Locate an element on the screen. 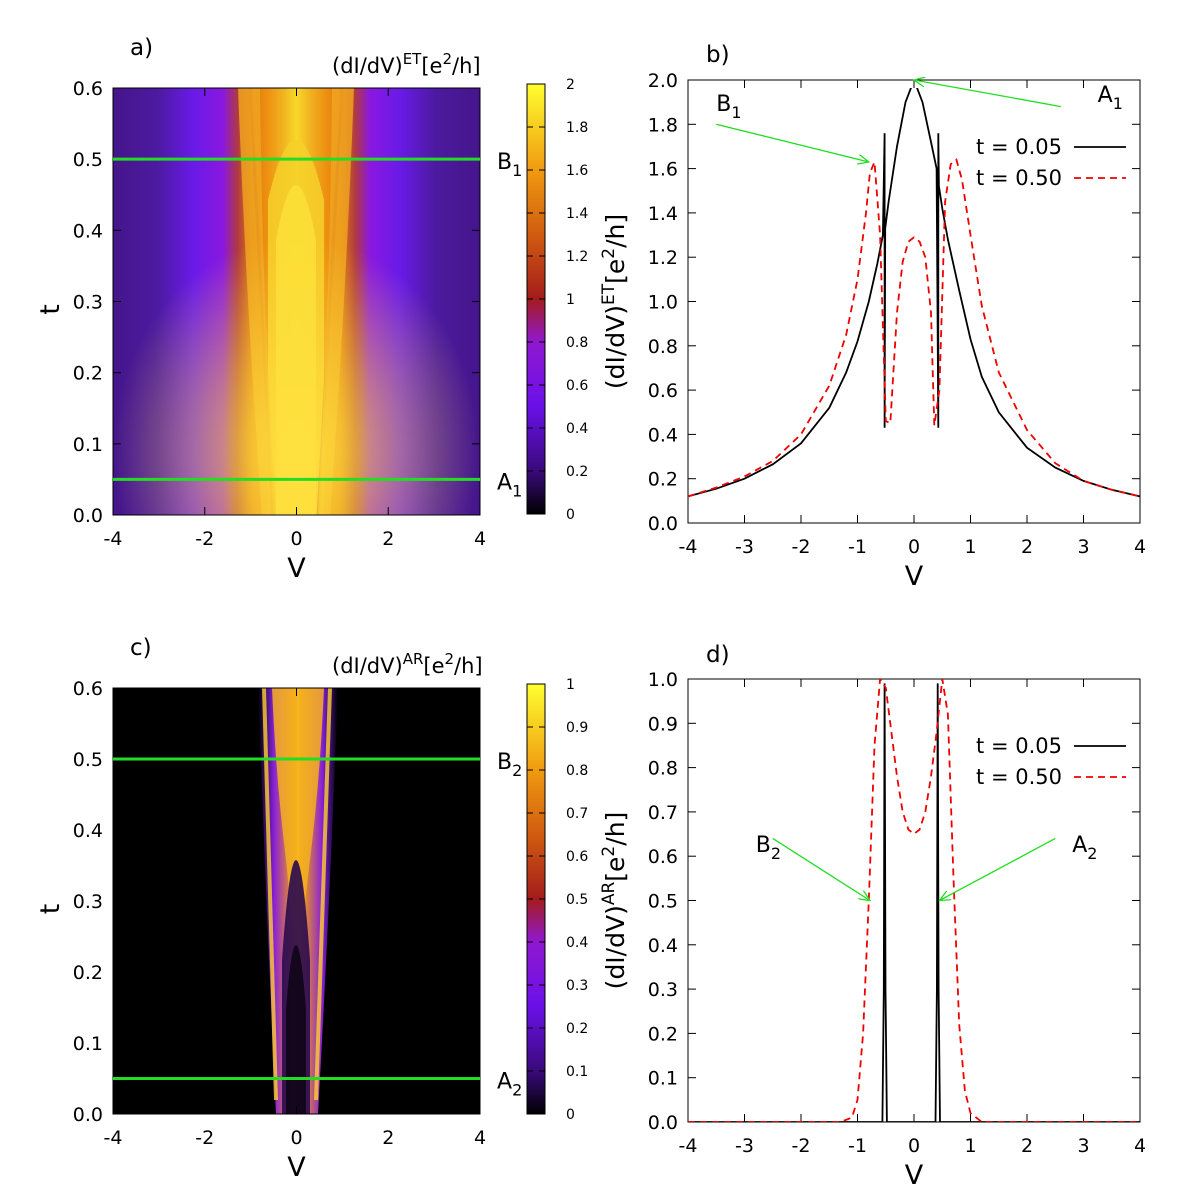 This screenshot has width=1200, height=1200. guide-line-label: A2 is located at coordinates (509, 1085).